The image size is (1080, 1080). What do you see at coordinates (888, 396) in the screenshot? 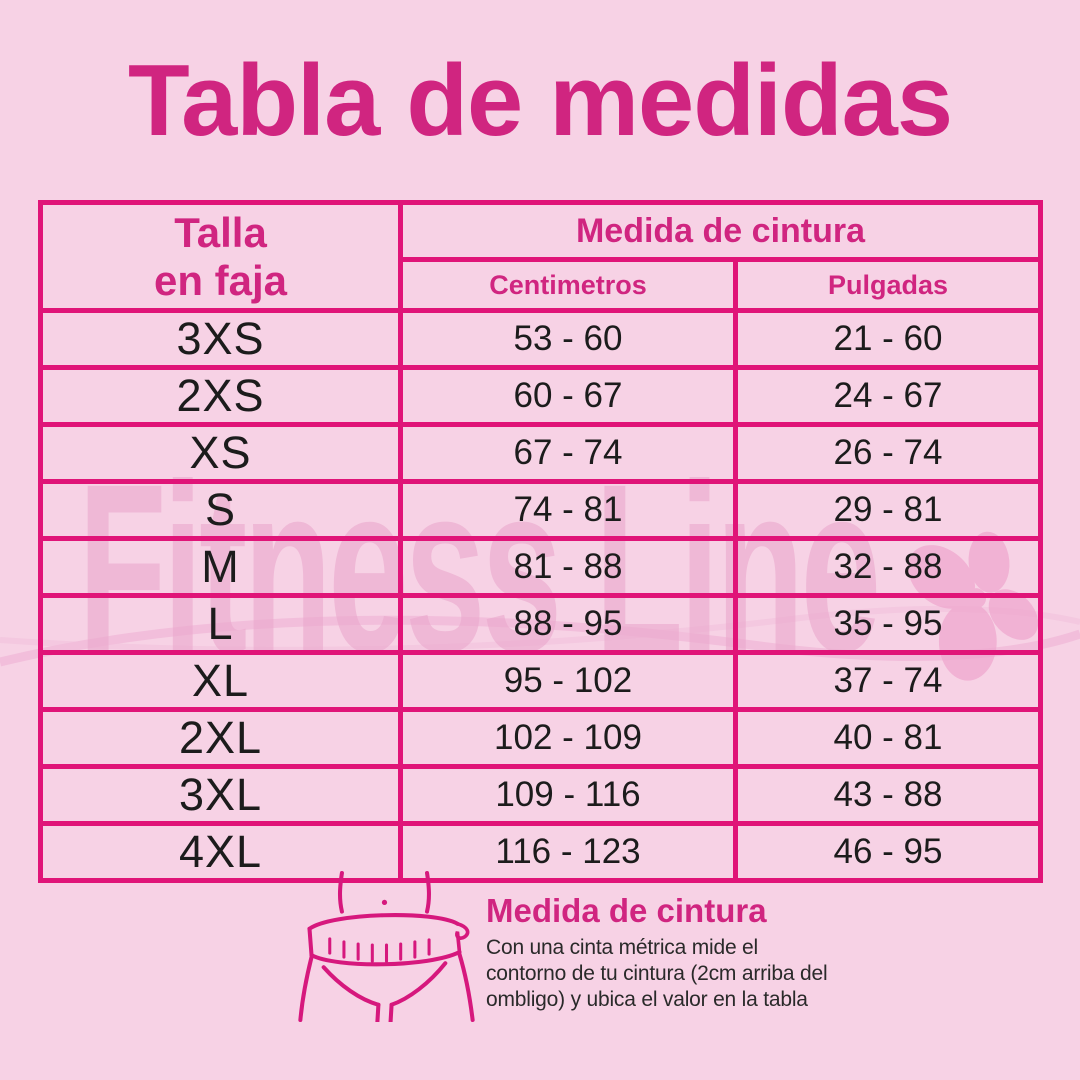
I see `in-cell: 24 - 67` at bounding box center [888, 396].